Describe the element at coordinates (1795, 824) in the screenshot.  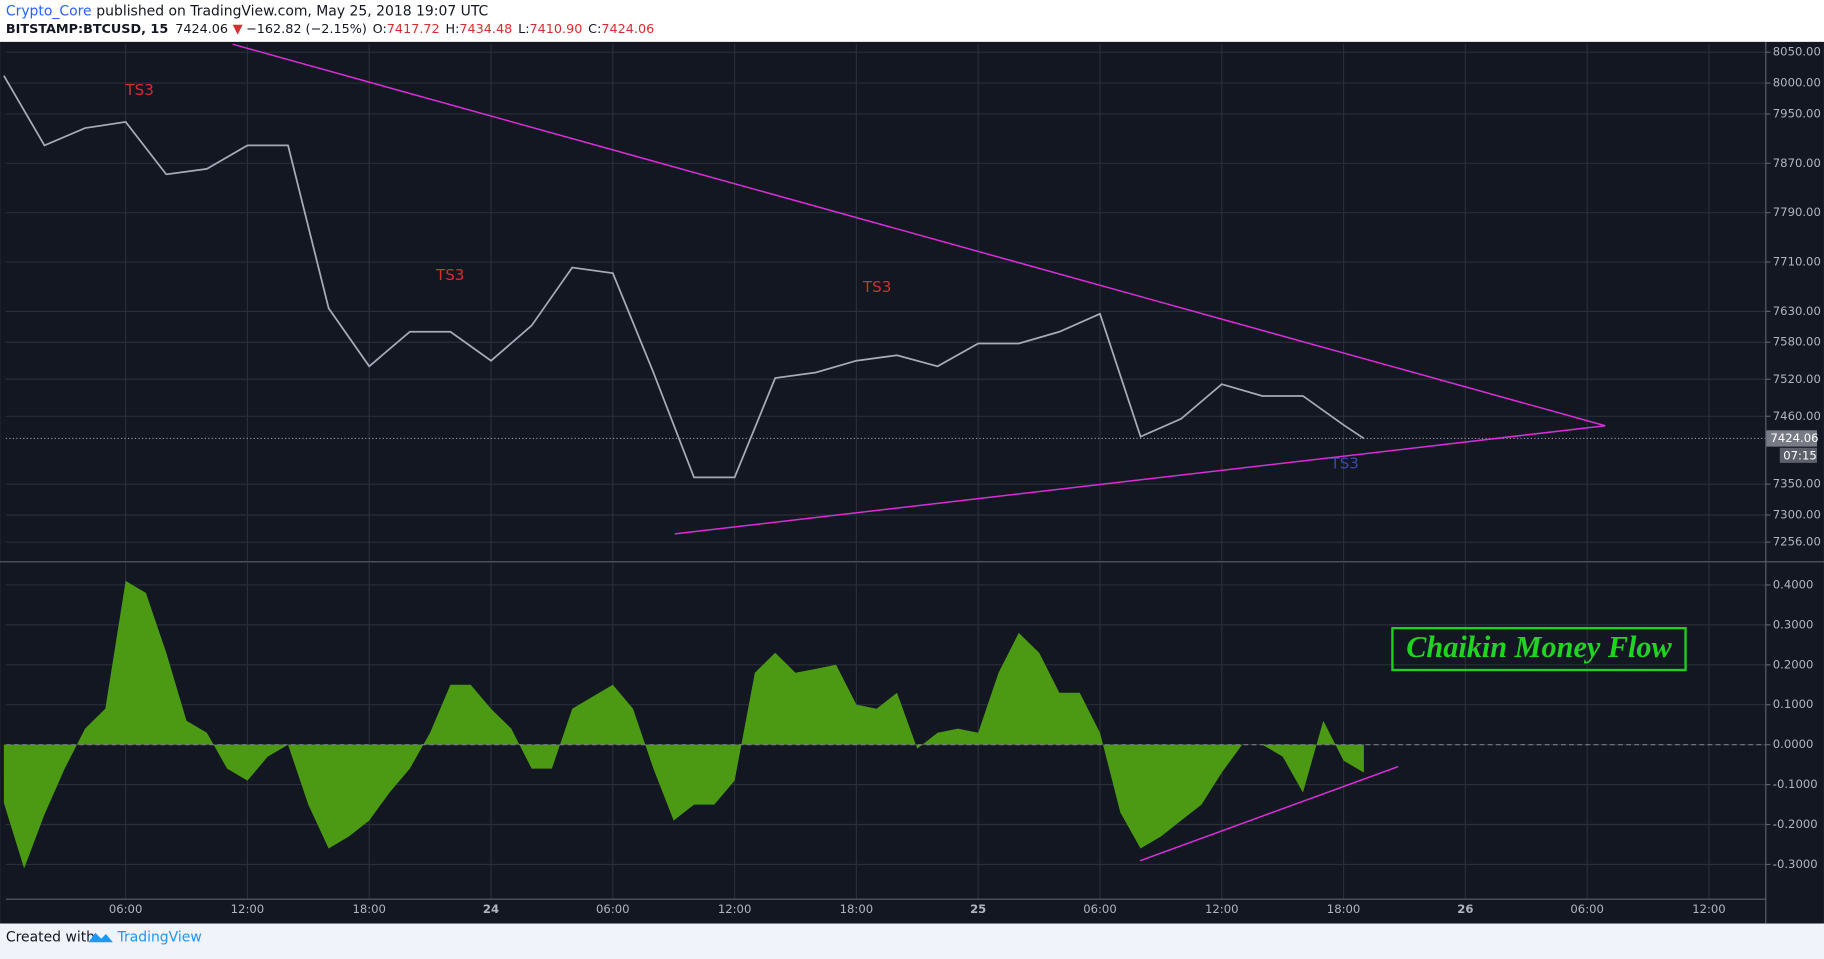
I see `y-tick-label: -0.2000` at that location.